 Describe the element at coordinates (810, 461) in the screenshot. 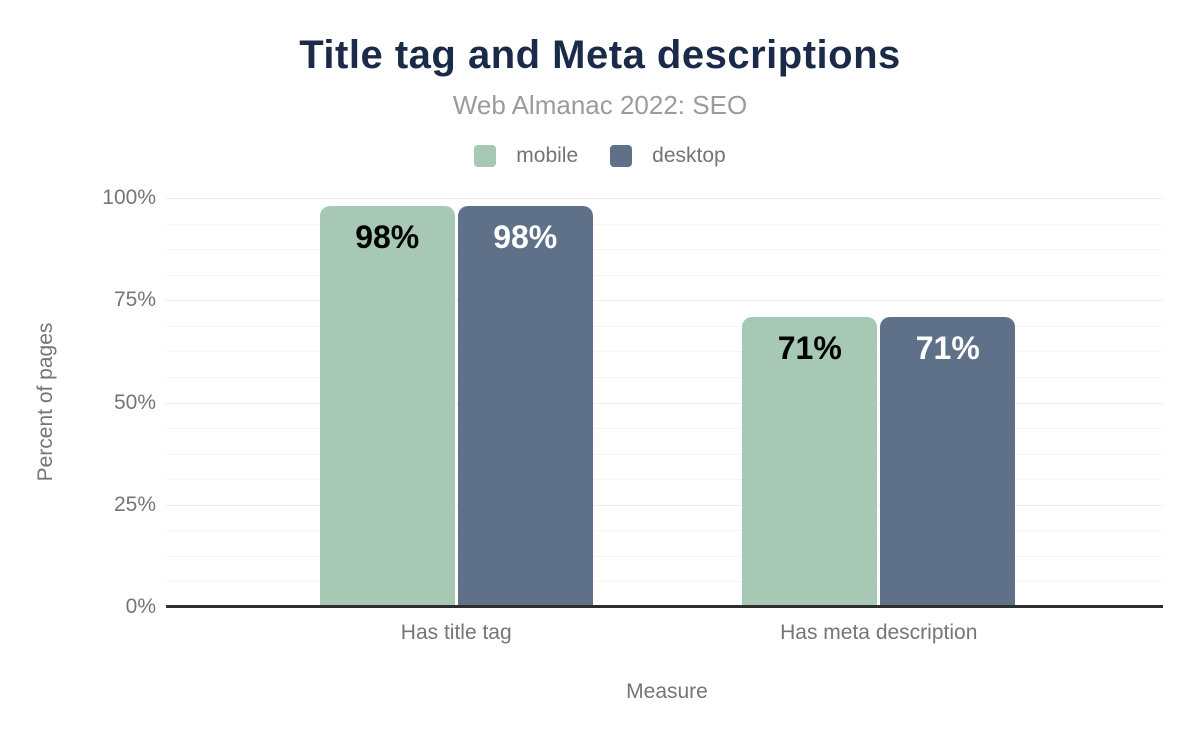

I see `bar-mobile-has-meta-description: 71%` at that location.